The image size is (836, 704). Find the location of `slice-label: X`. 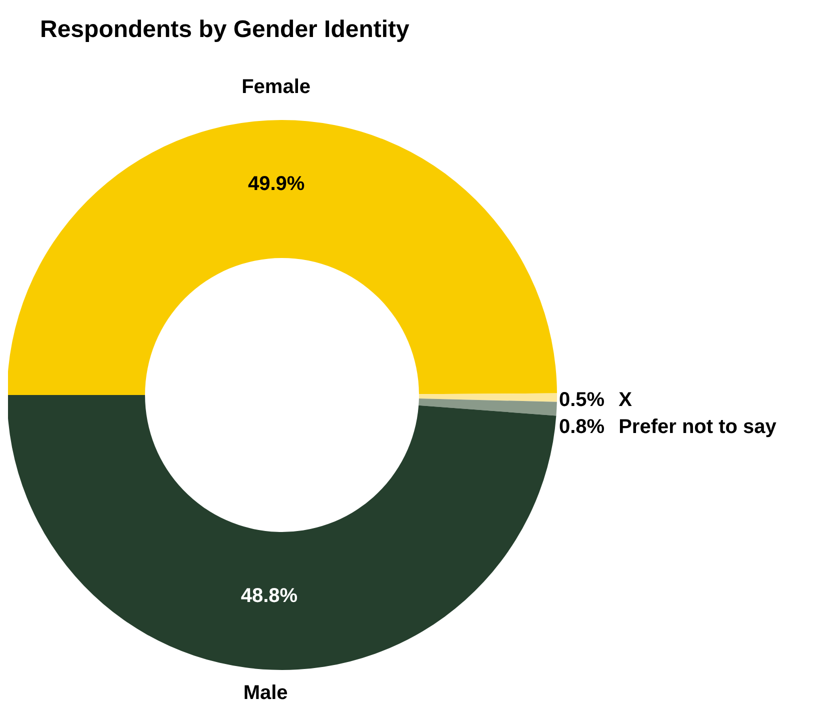

slice-label: X is located at coordinates (625, 400).